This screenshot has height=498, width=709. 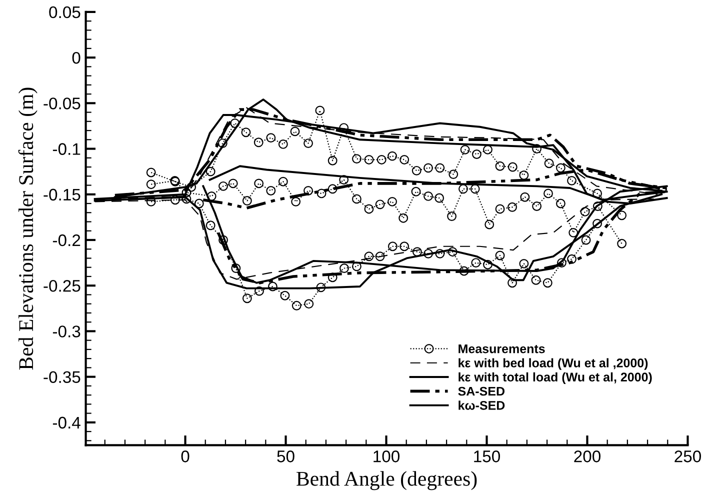 I want to click on x-tick-label: 200, so click(x=587, y=456).